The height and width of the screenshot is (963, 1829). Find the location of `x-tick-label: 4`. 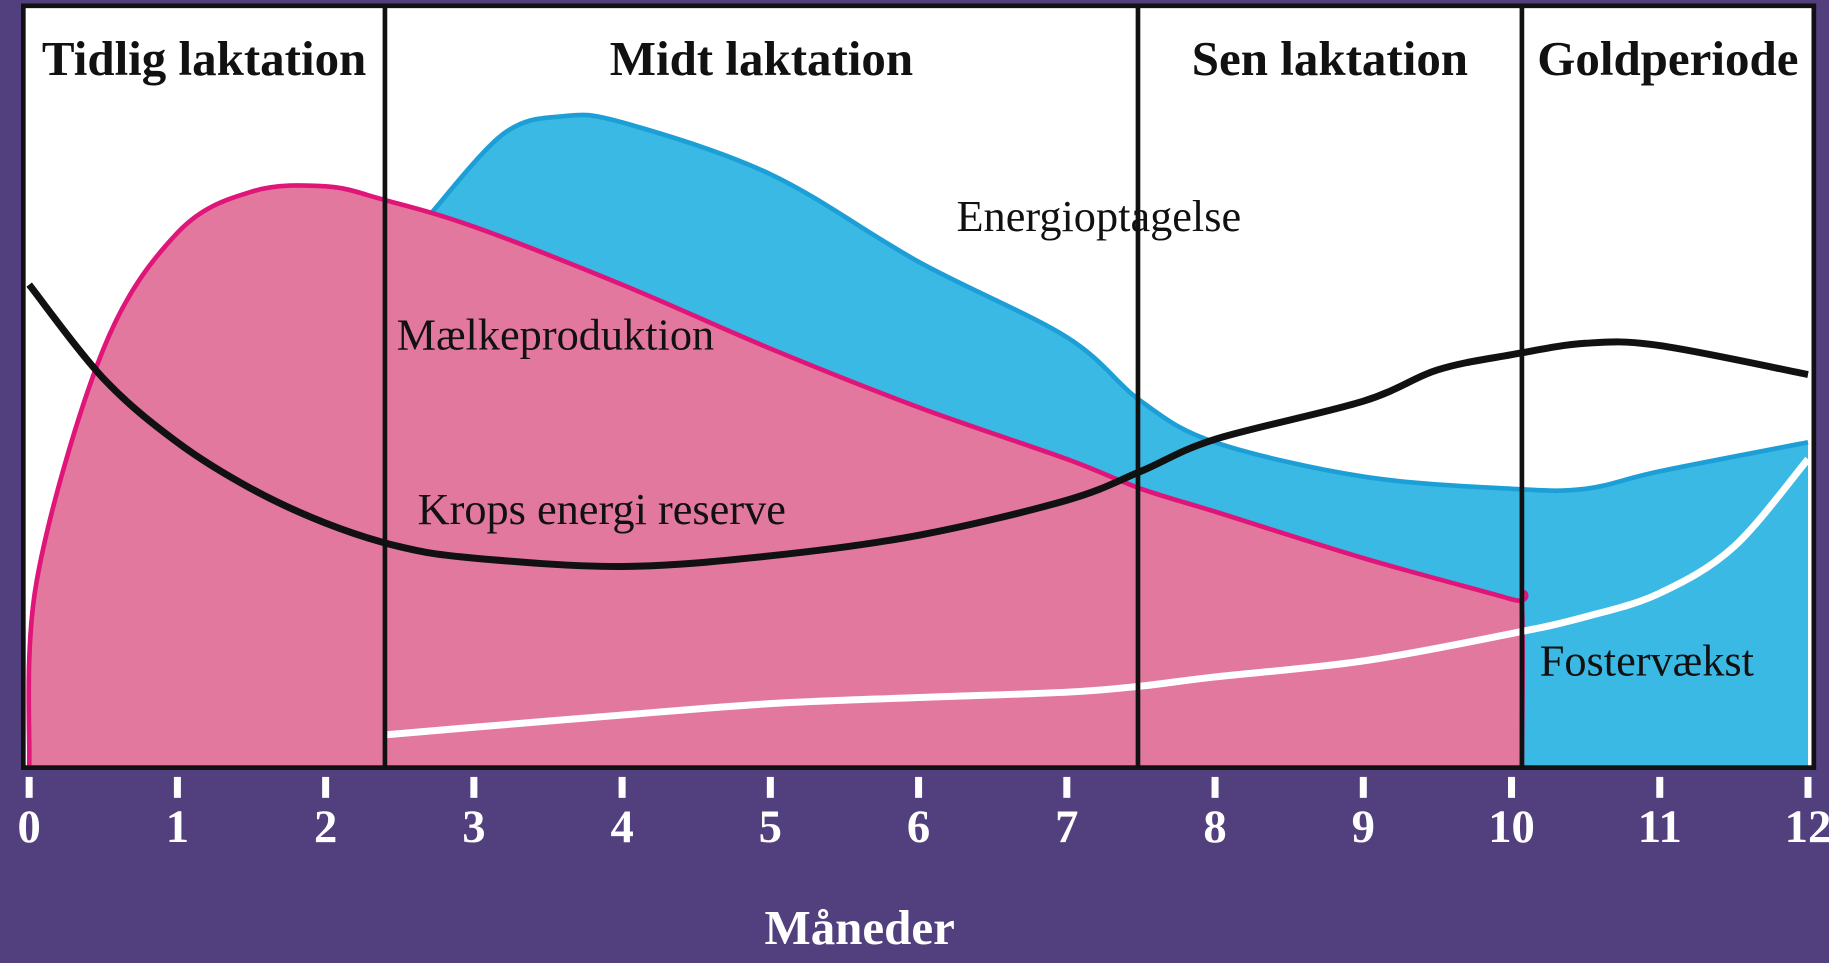

x-tick-label: 4 is located at coordinates (621, 827).